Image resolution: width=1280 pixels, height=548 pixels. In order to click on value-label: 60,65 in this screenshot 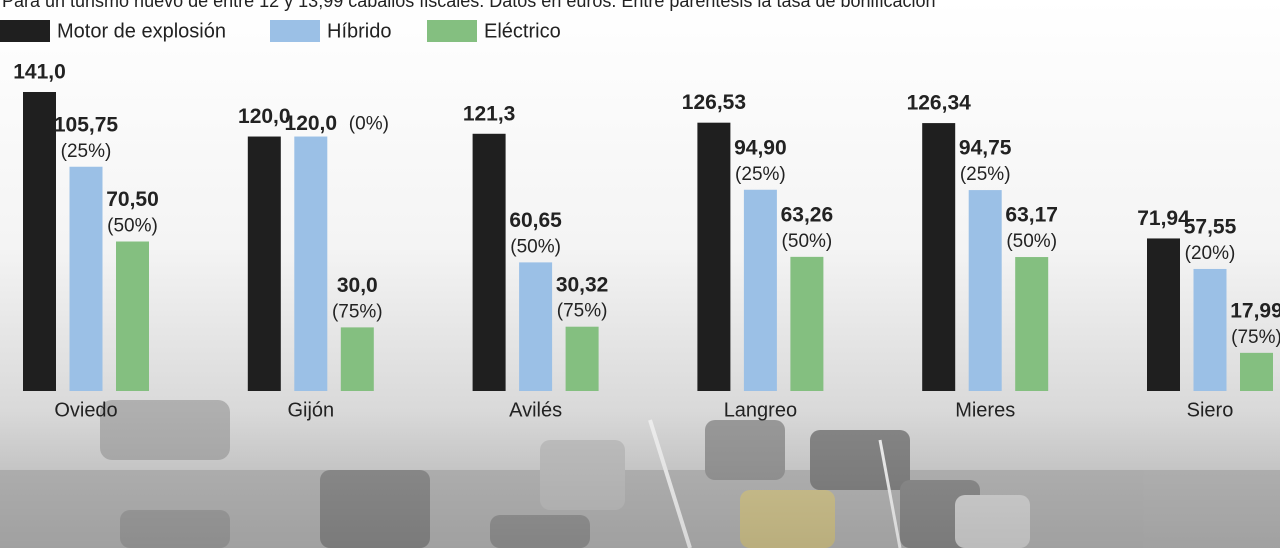, I will do `click(535, 220)`.